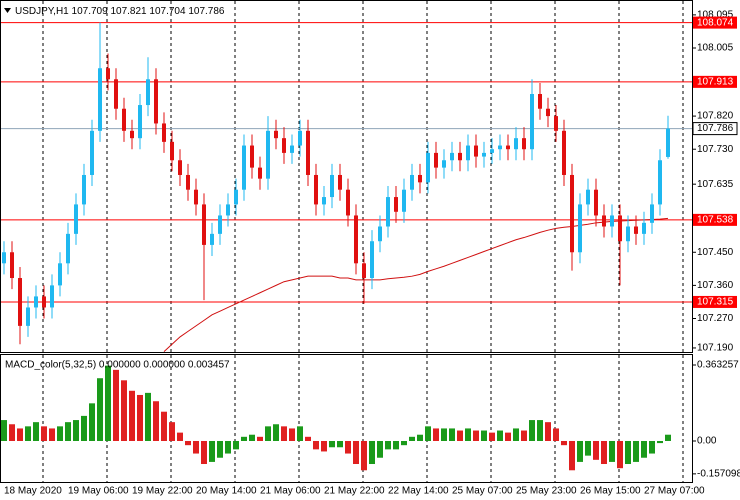 This screenshot has width=740, height=500. I want to click on last-low: 107.704, so click(167, 11).